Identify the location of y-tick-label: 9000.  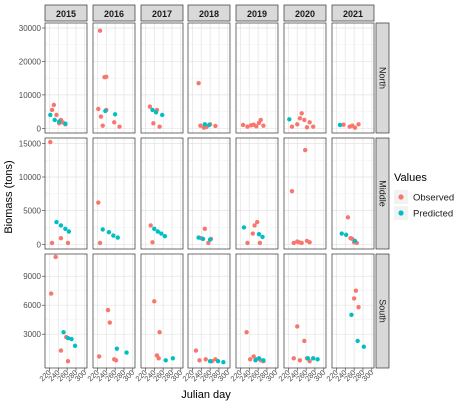
(32, 276).